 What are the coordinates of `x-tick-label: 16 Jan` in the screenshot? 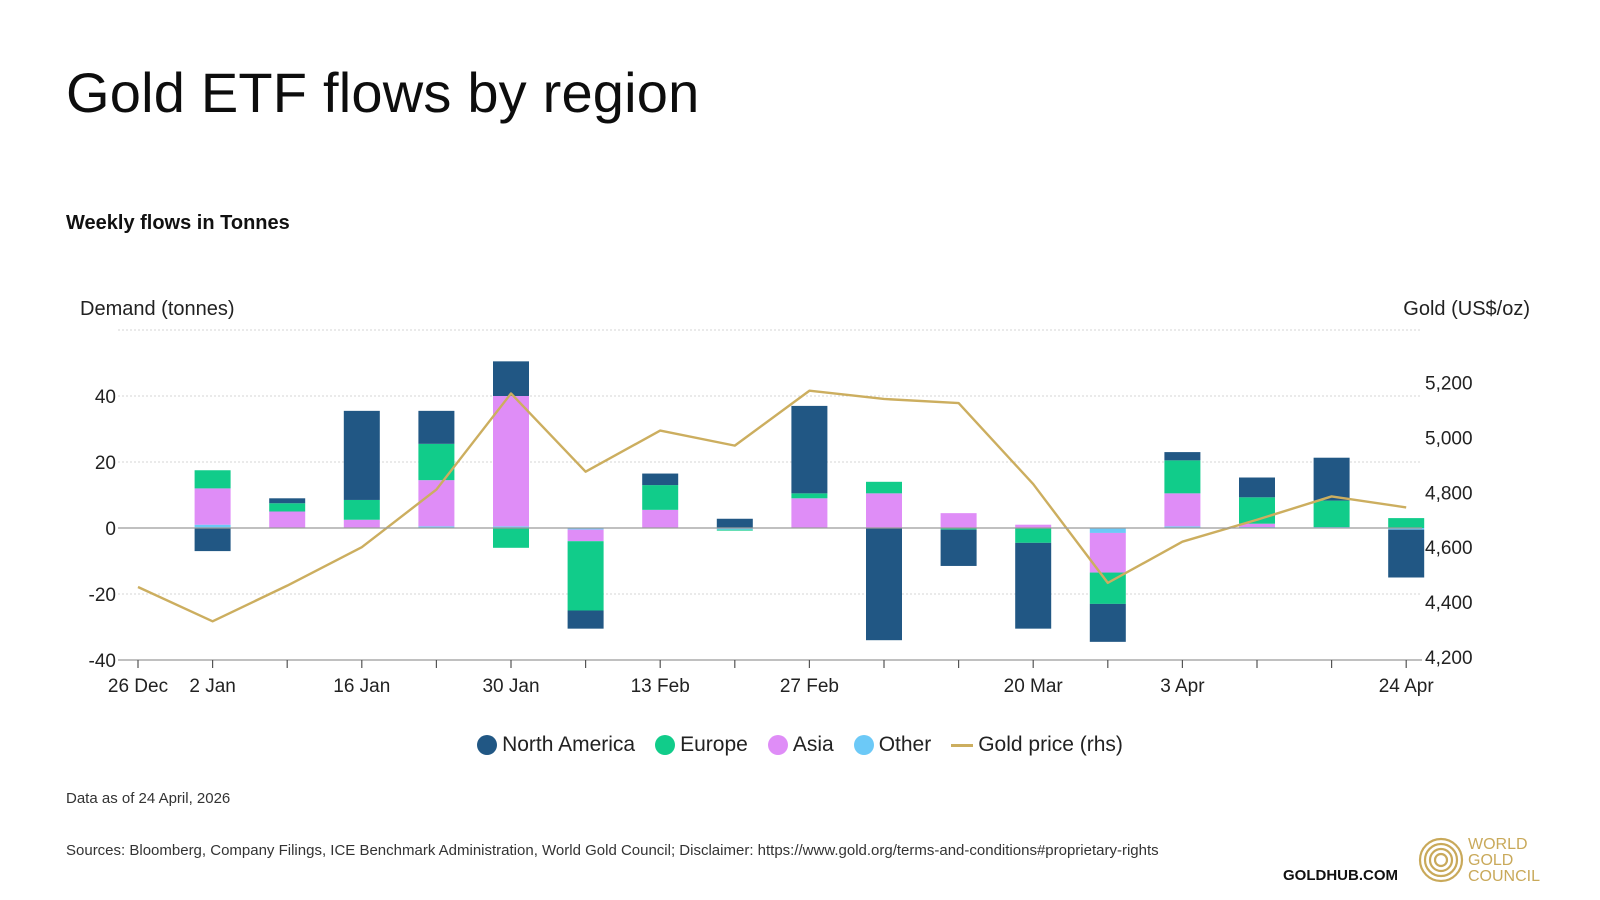 It's located at (361, 686).